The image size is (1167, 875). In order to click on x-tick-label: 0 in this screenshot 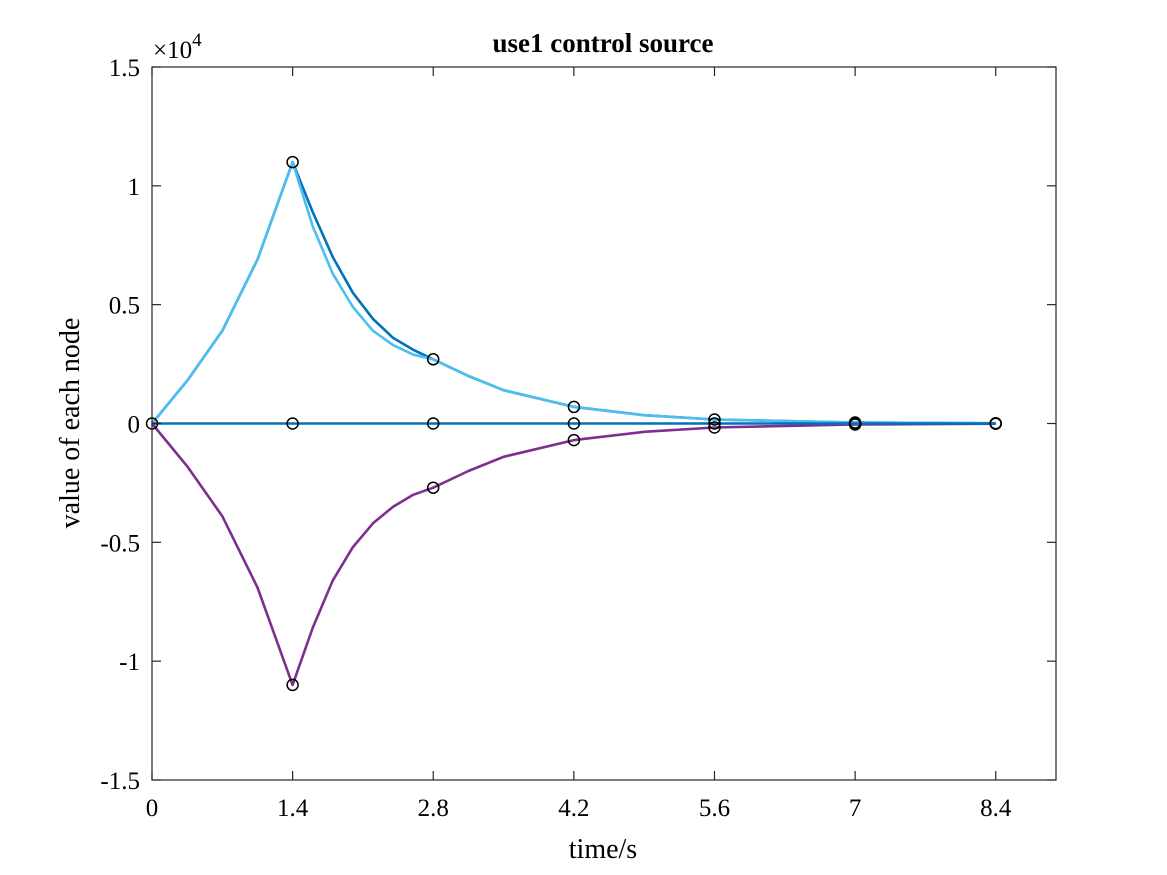, I will do `click(152, 808)`.